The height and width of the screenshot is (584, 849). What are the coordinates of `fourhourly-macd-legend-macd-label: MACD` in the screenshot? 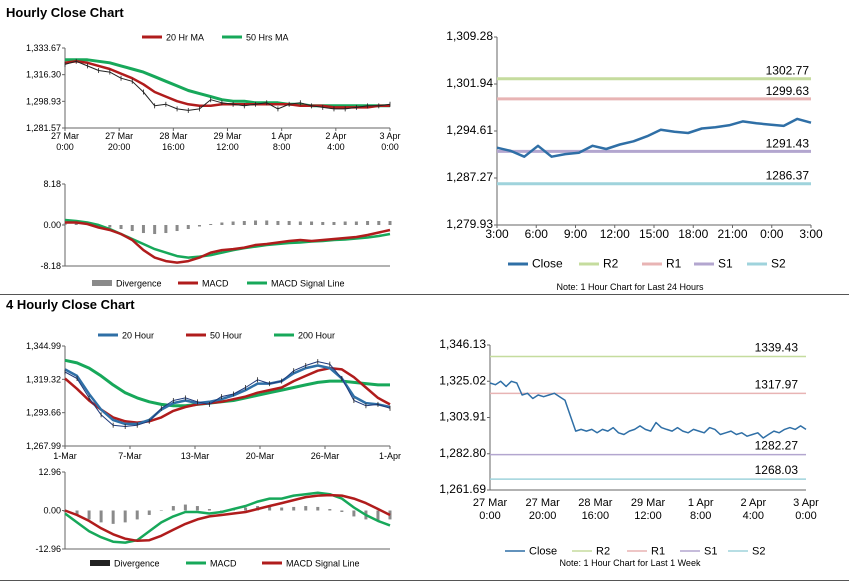 It's located at (223, 564).